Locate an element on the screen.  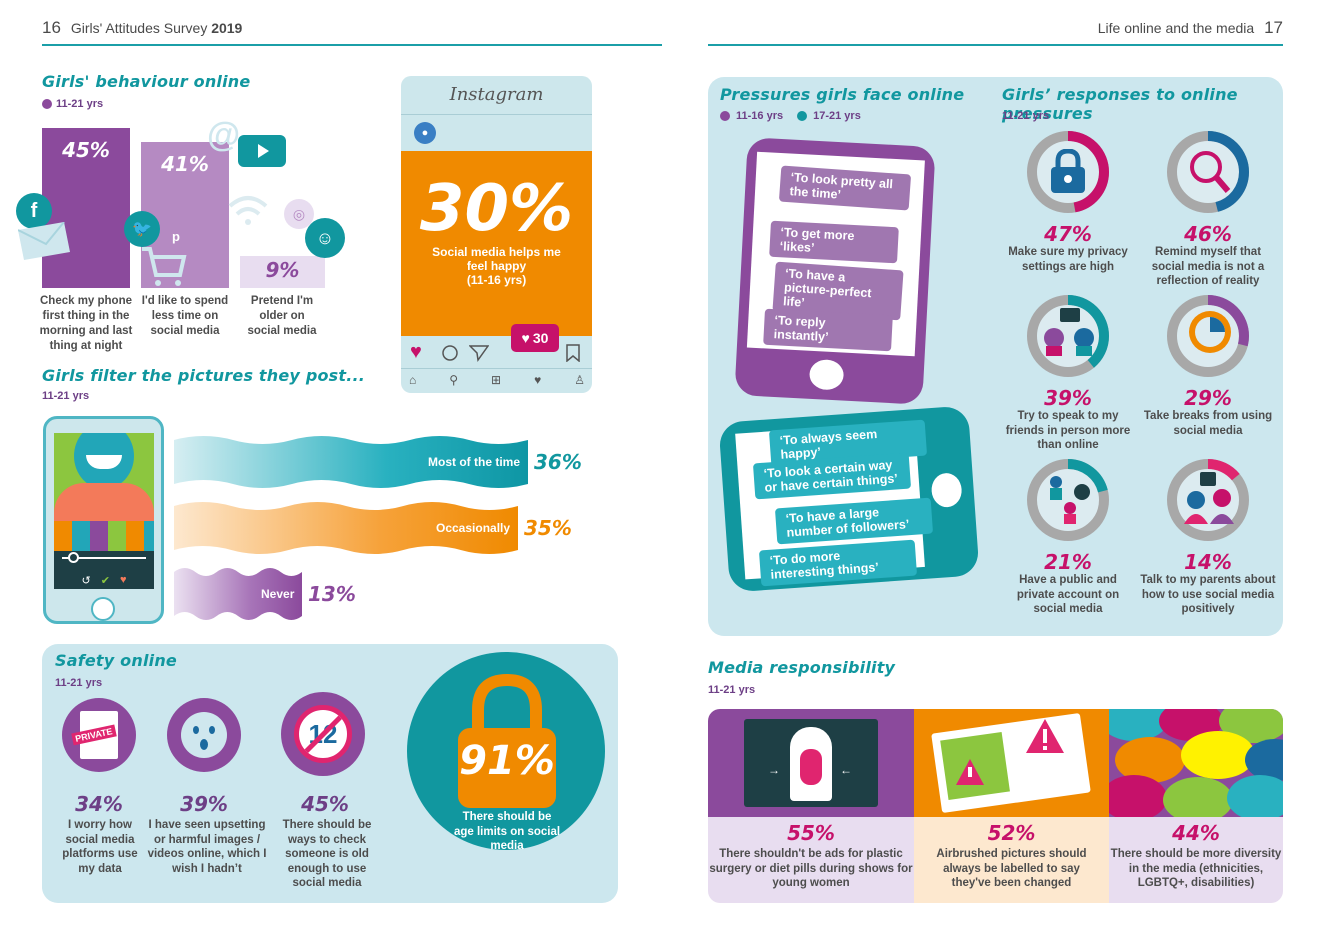
filter-slider is located at coordinates (104, 558).